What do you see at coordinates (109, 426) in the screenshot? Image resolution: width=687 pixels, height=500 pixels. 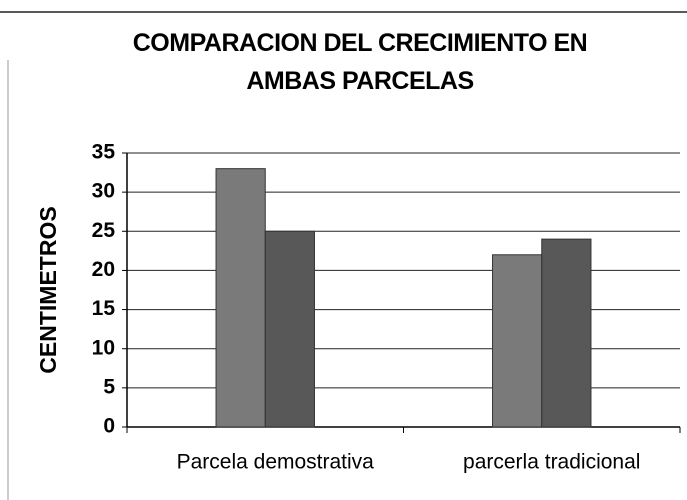 I see `y-tick-label: 0` at bounding box center [109, 426].